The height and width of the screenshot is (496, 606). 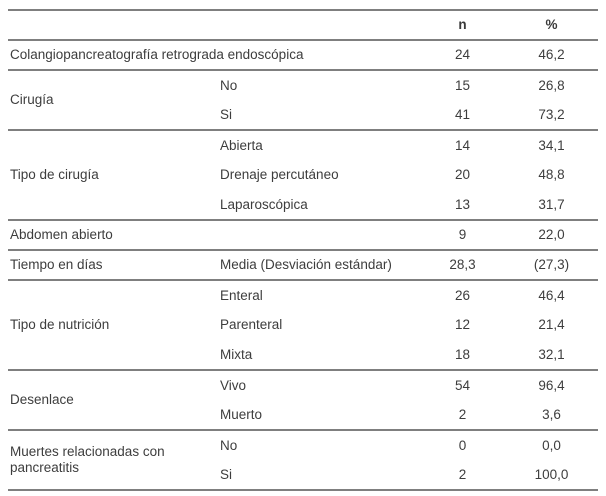 I want to click on cell-pct: 46,2, so click(x=551, y=55).